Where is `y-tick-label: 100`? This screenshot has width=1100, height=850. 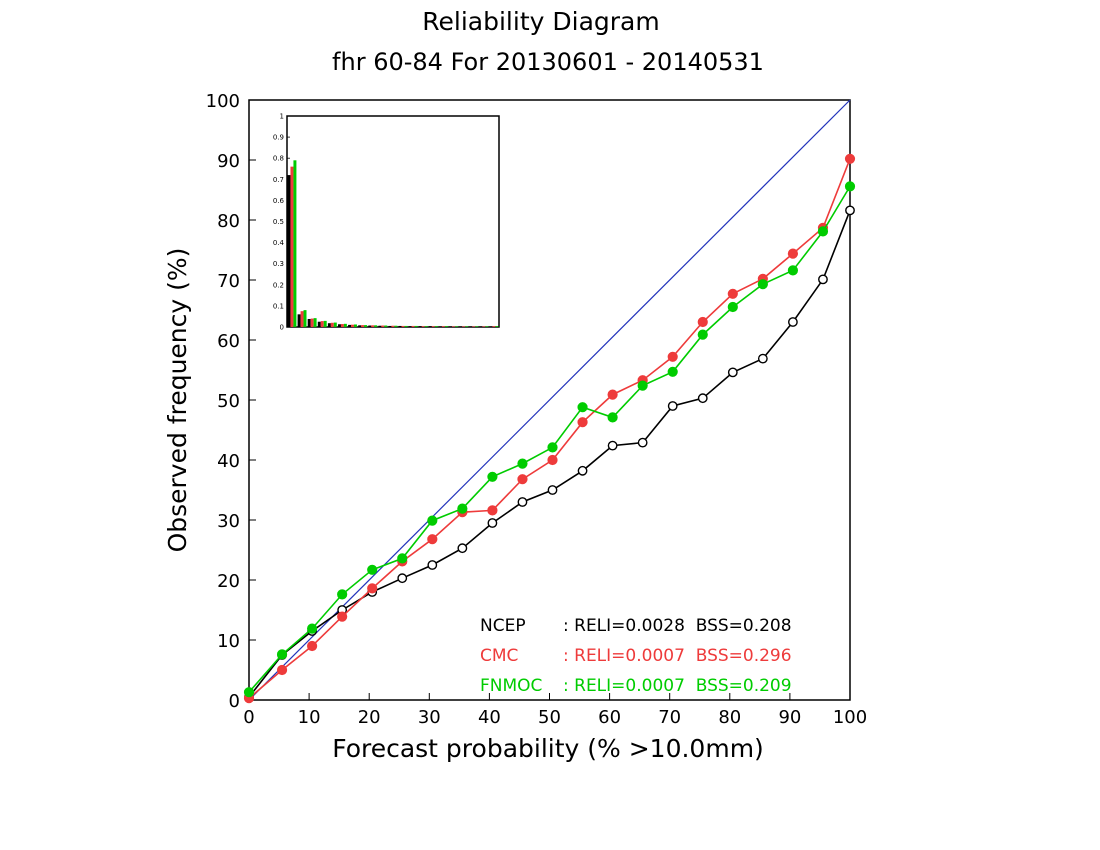 y-tick-label: 100 is located at coordinates (223, 101).